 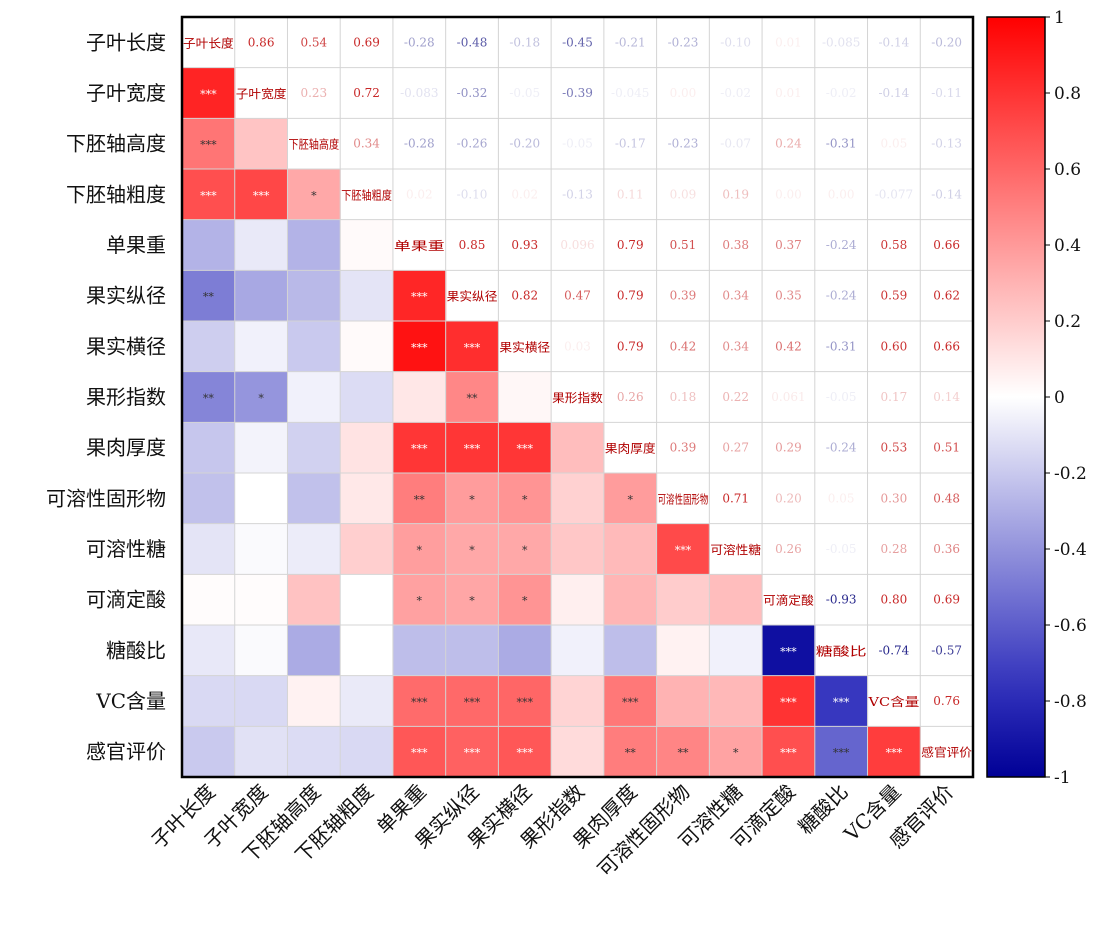 I want to click on correlation-value: -0.32, so click(x=472, y=93).